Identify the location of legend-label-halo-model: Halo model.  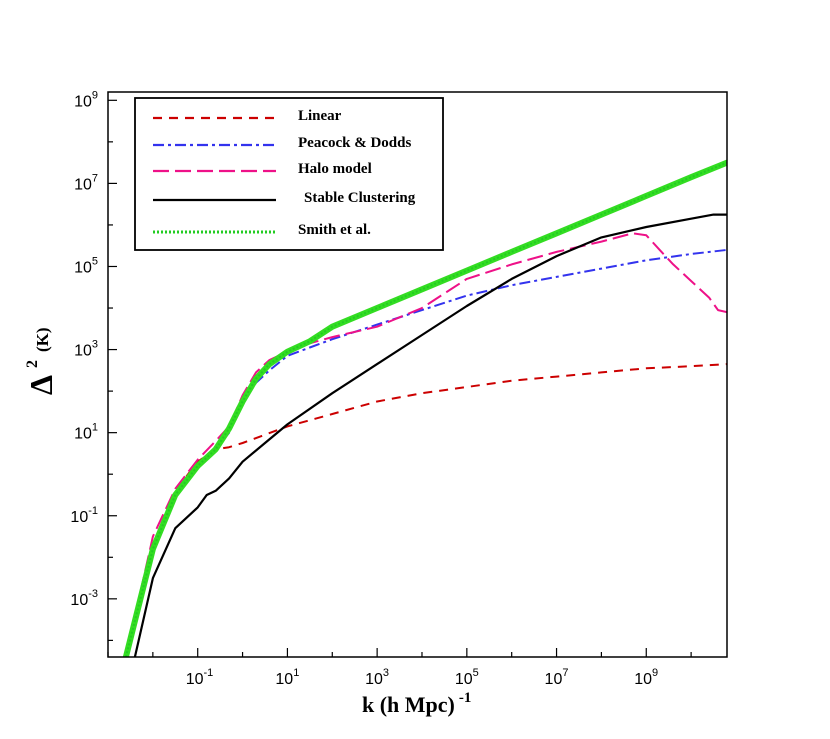
(335, 169).